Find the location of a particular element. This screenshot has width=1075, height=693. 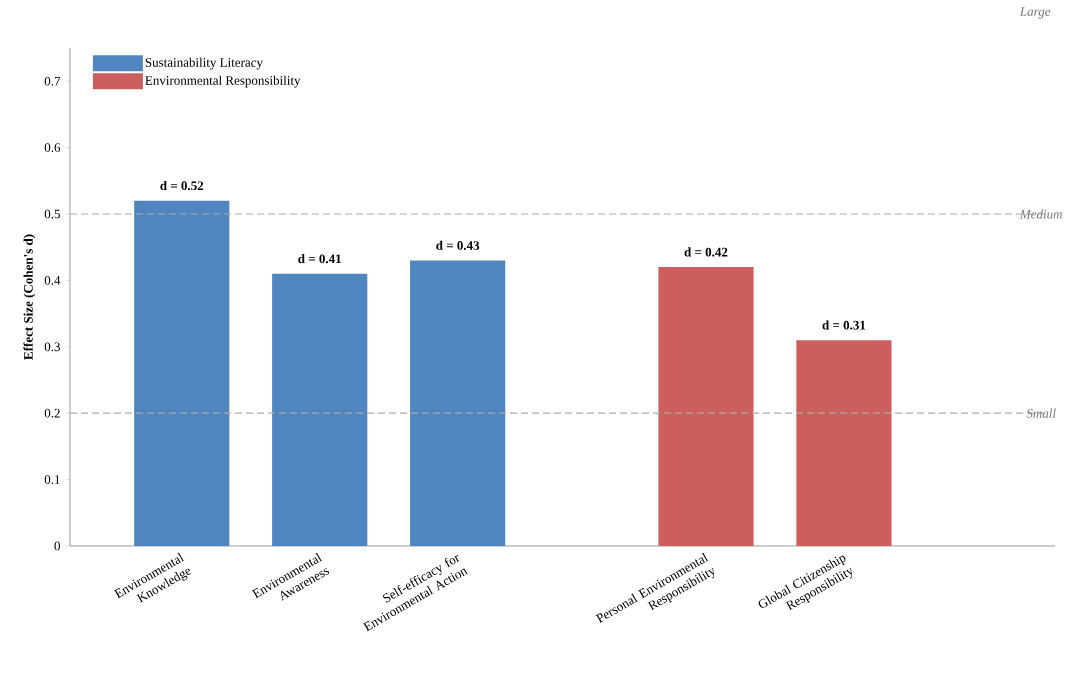

y-tick-label: 0.7 is located at coordinates (52, 81).